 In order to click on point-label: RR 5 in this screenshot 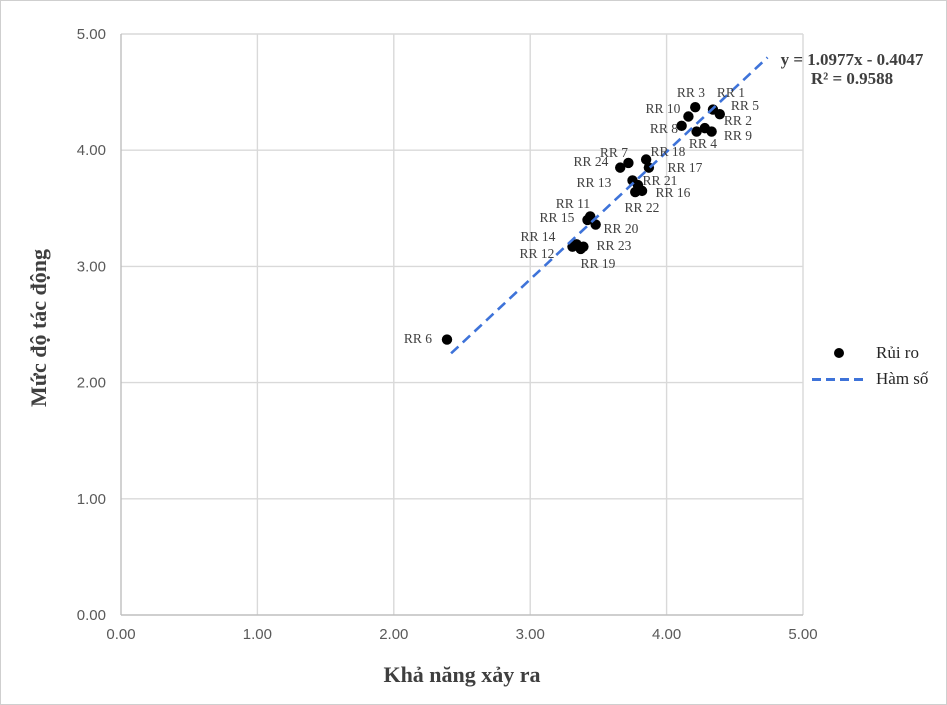, I will do `click(745, 105)`.